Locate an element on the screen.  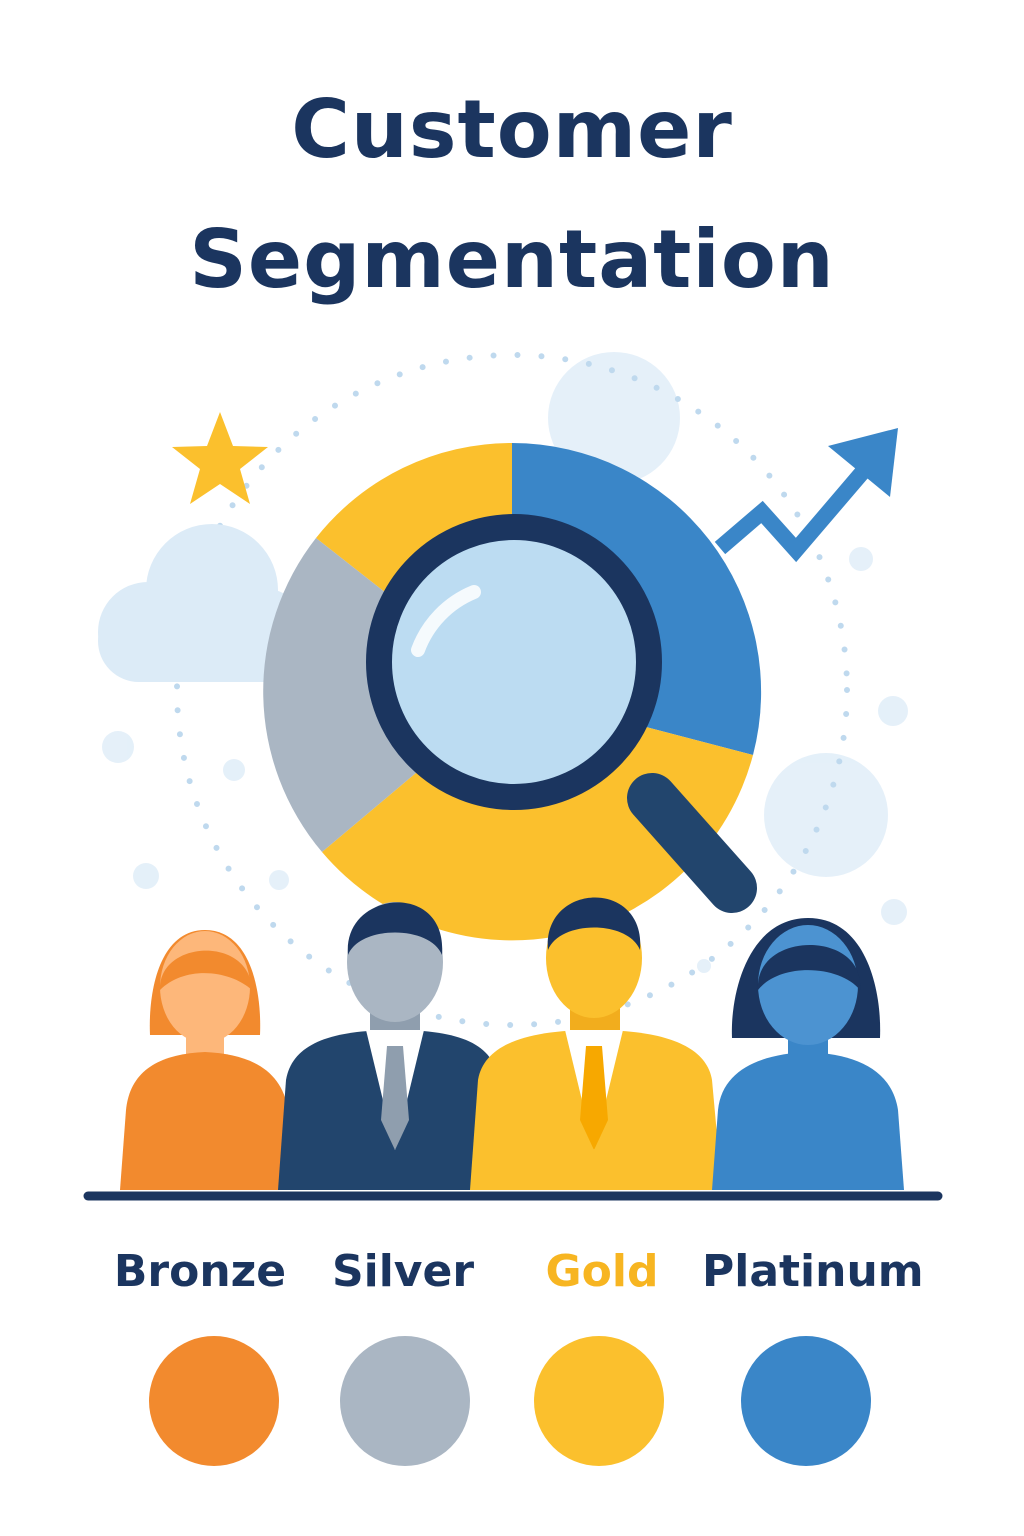
tier-label-silver: Silver is located at coordinates (403, 1271).